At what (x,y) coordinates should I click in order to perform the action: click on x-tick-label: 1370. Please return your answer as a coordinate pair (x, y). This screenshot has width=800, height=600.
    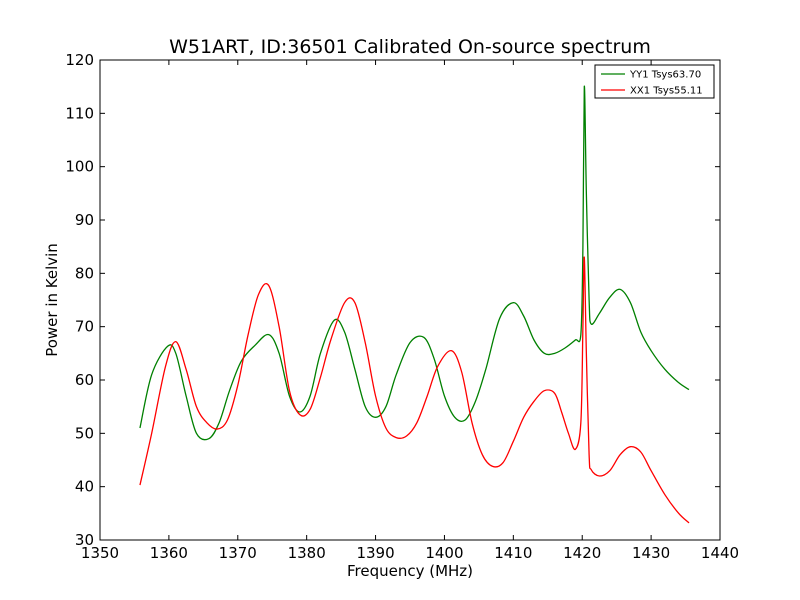
    Looking at the image, I should click on (238, 553).